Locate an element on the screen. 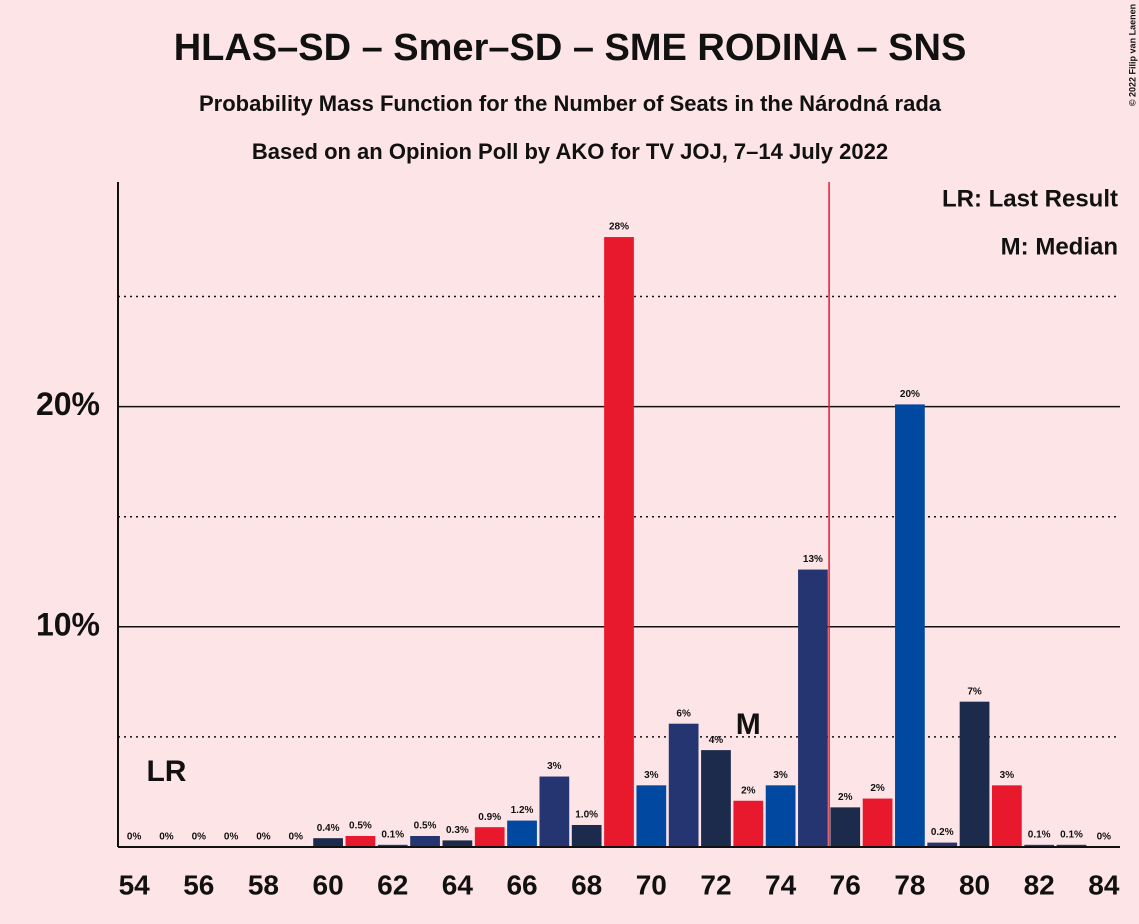 The image size is (1139, 924). value-label: 0.3% is located at coordinates (457, 830).